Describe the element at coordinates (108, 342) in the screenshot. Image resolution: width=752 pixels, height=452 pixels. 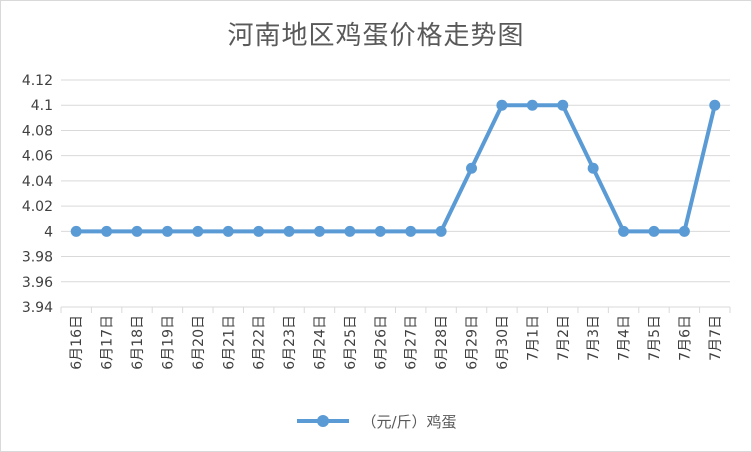
I see `x-tick-label: 6月17日` at that location.